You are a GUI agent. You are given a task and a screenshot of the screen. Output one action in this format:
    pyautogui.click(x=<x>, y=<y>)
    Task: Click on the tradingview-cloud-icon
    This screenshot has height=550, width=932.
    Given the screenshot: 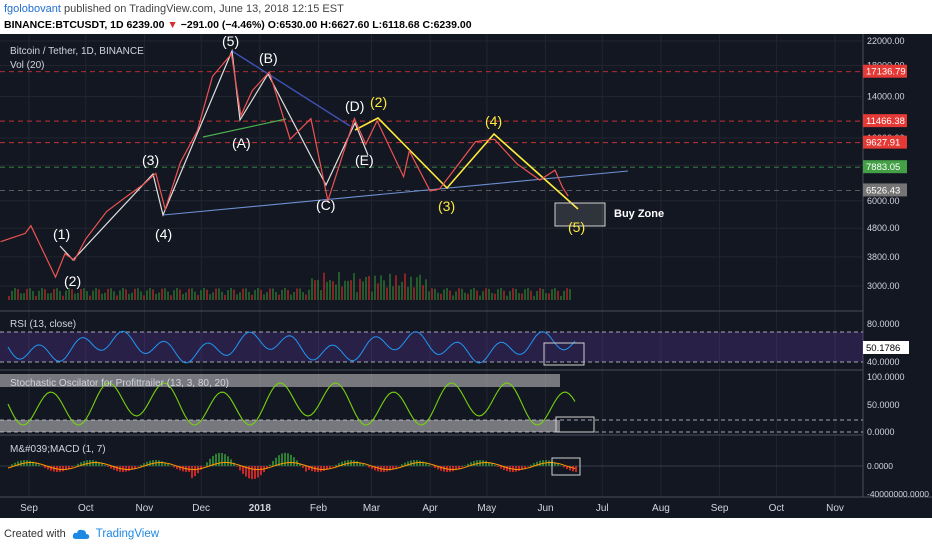 What is the action you would take?
    pyautogui.click(x=80, y=534)
    